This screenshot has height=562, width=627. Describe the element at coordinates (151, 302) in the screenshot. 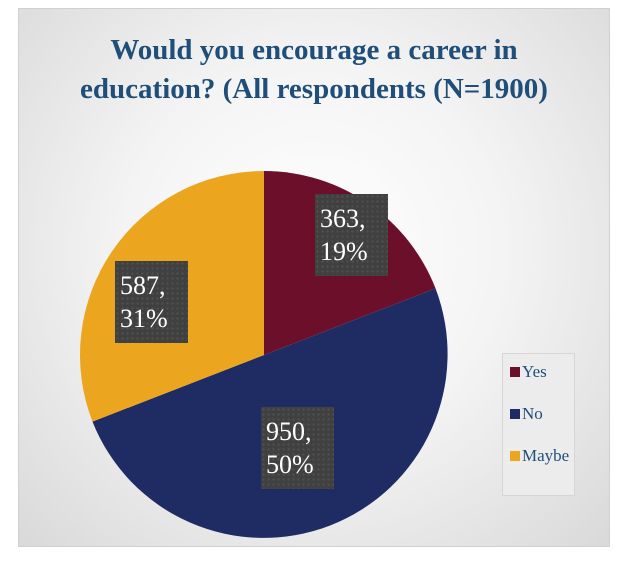

I see `data-label-maybe: 587, 31%` at that location.